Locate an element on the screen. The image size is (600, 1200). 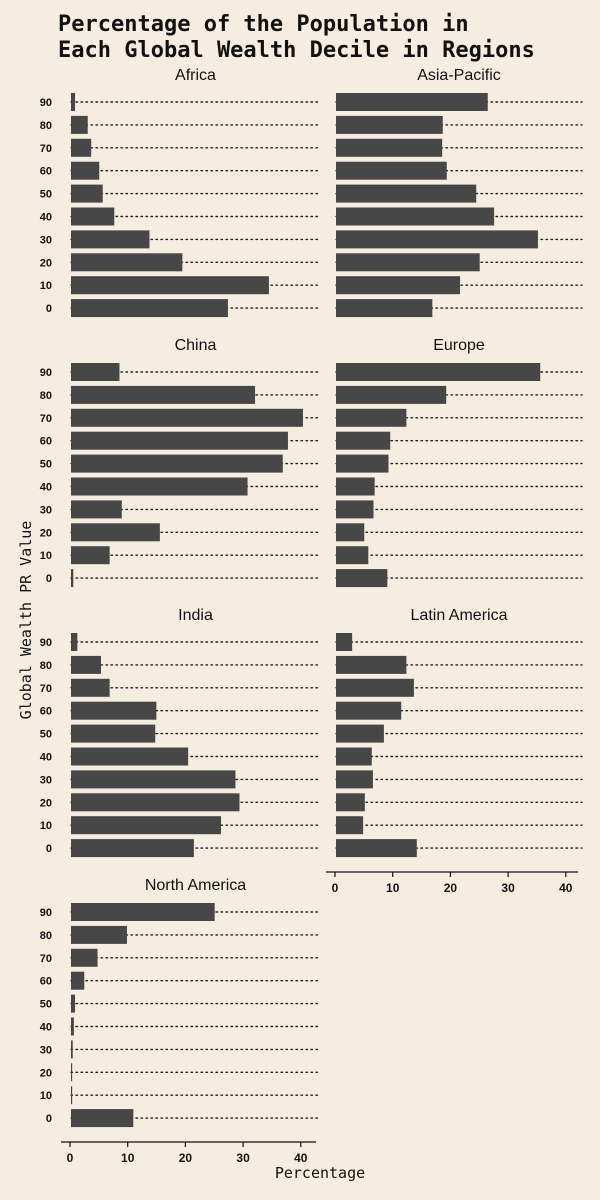
x-tick-label-north-america-10: 10 is located at coordinates (128, 1158).